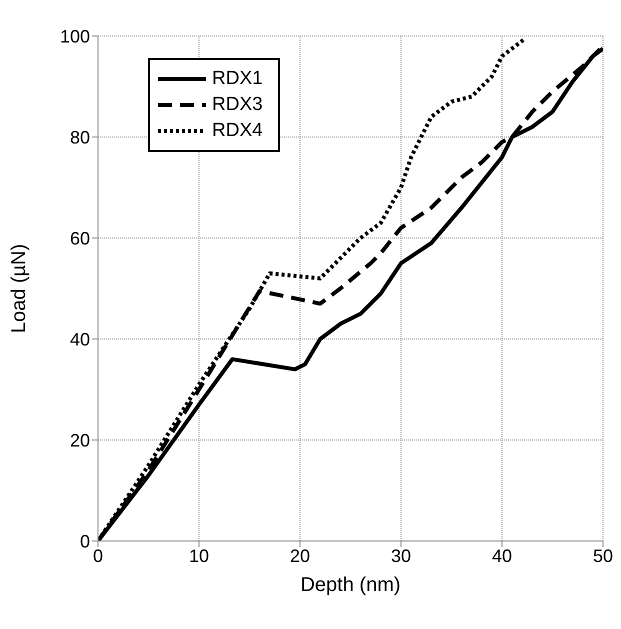 The width and height of the screenshot is (621, 629). I want to click on y-tick-label: 80, so click(80, 137).